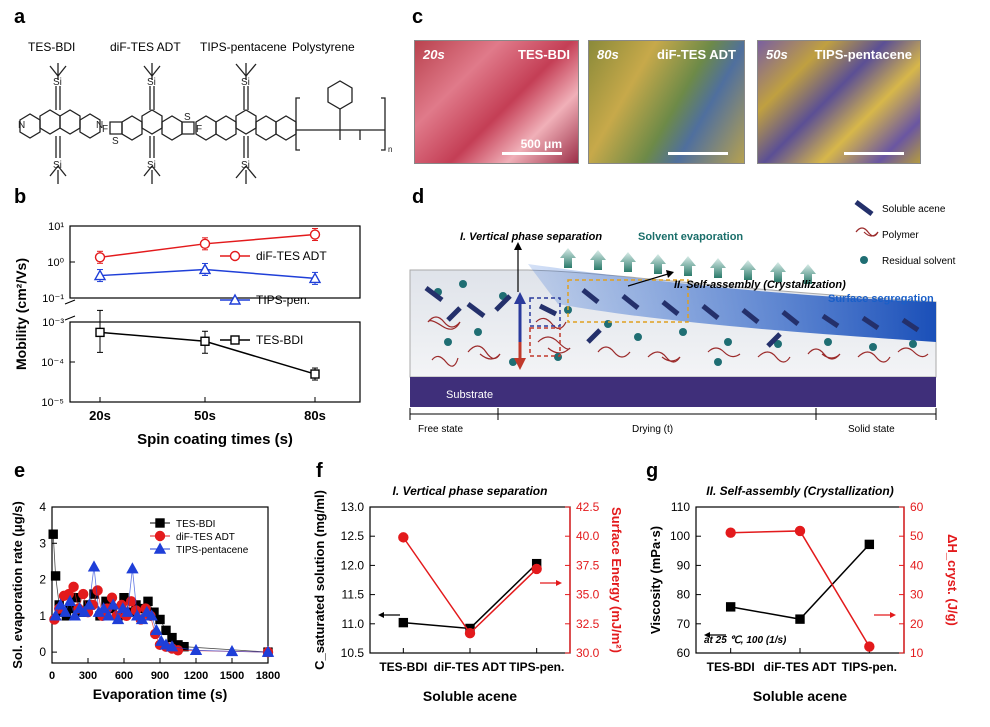  I want to click on panel-letter-e: e, so click(20, 471).